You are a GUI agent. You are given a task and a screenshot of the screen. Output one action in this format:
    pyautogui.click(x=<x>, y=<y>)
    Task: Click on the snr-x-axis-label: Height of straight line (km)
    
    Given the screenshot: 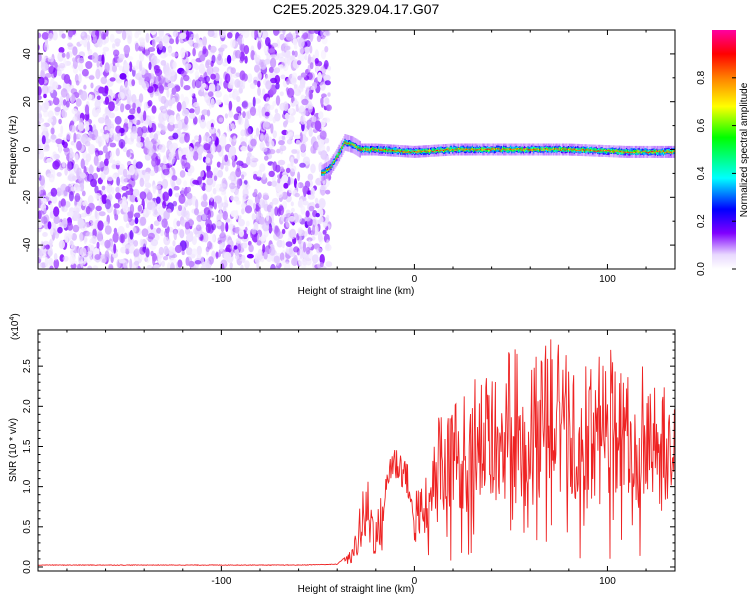 What is the action you would take?
    pyautogui.click(x=356, y=589)
    